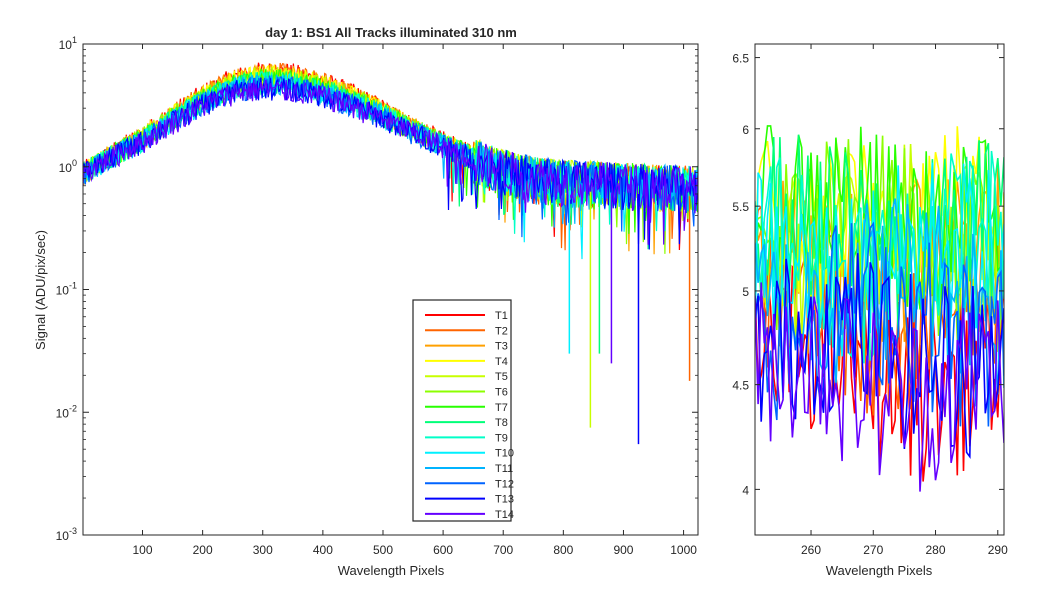  Describe the element at coordinates (501, 423) in the screenshot. I see `legend-label: T8` at that location.